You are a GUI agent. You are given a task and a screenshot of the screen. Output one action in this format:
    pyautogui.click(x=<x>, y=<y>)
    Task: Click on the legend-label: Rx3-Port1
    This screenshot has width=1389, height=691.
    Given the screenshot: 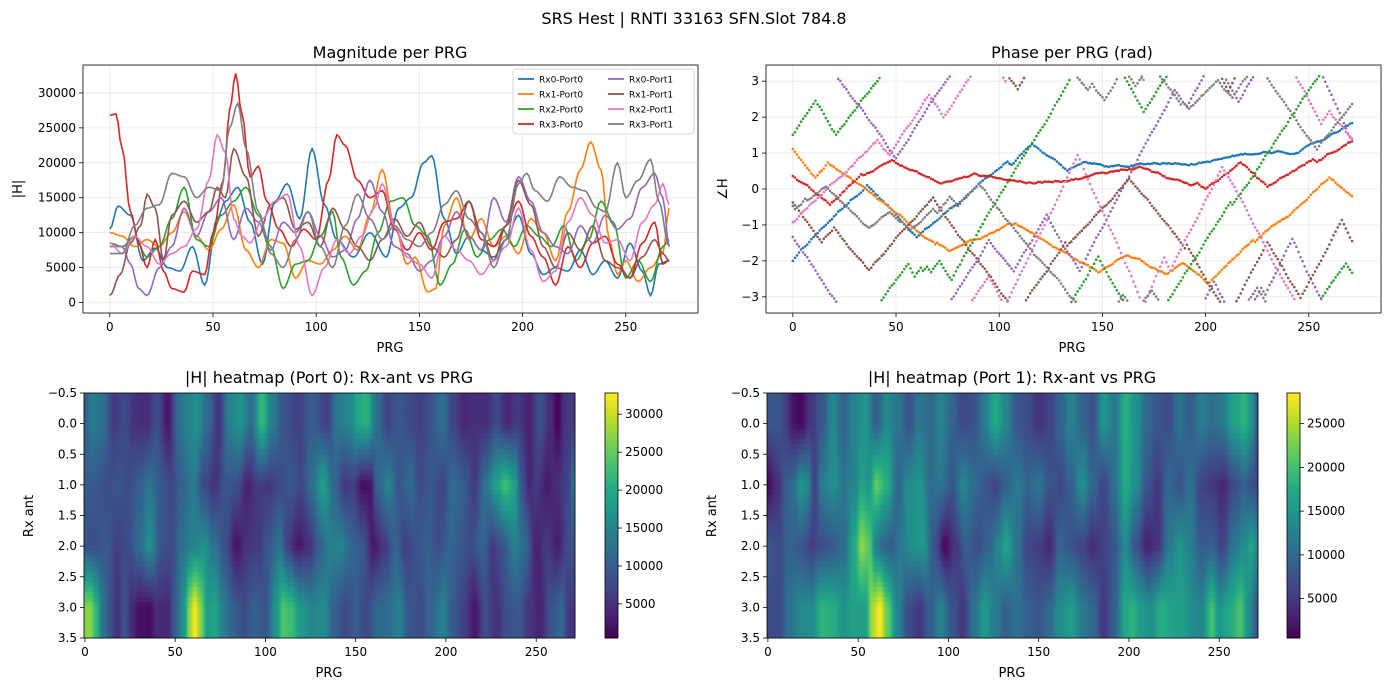 What is the action you would take?
    pyautogui.click(x=651, y=126)
    